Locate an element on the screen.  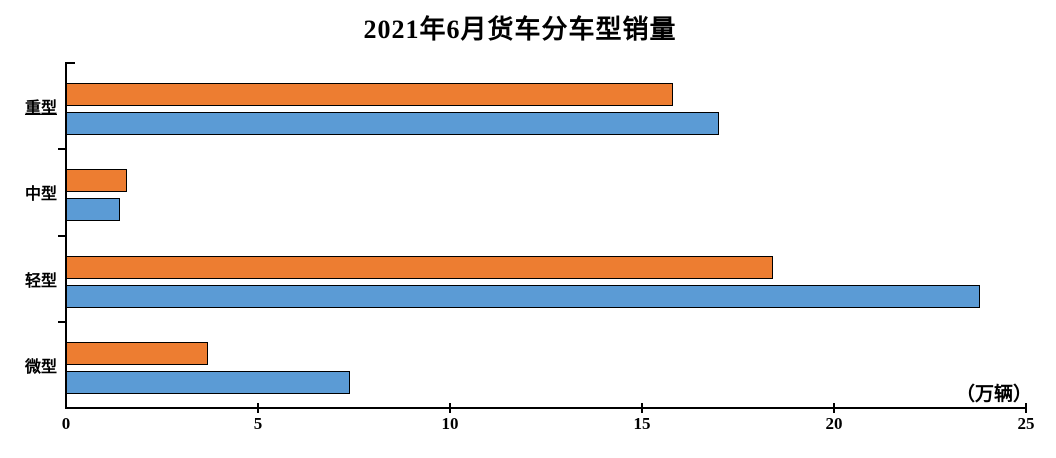
y-axis-line is located at coordinates (66, 235).